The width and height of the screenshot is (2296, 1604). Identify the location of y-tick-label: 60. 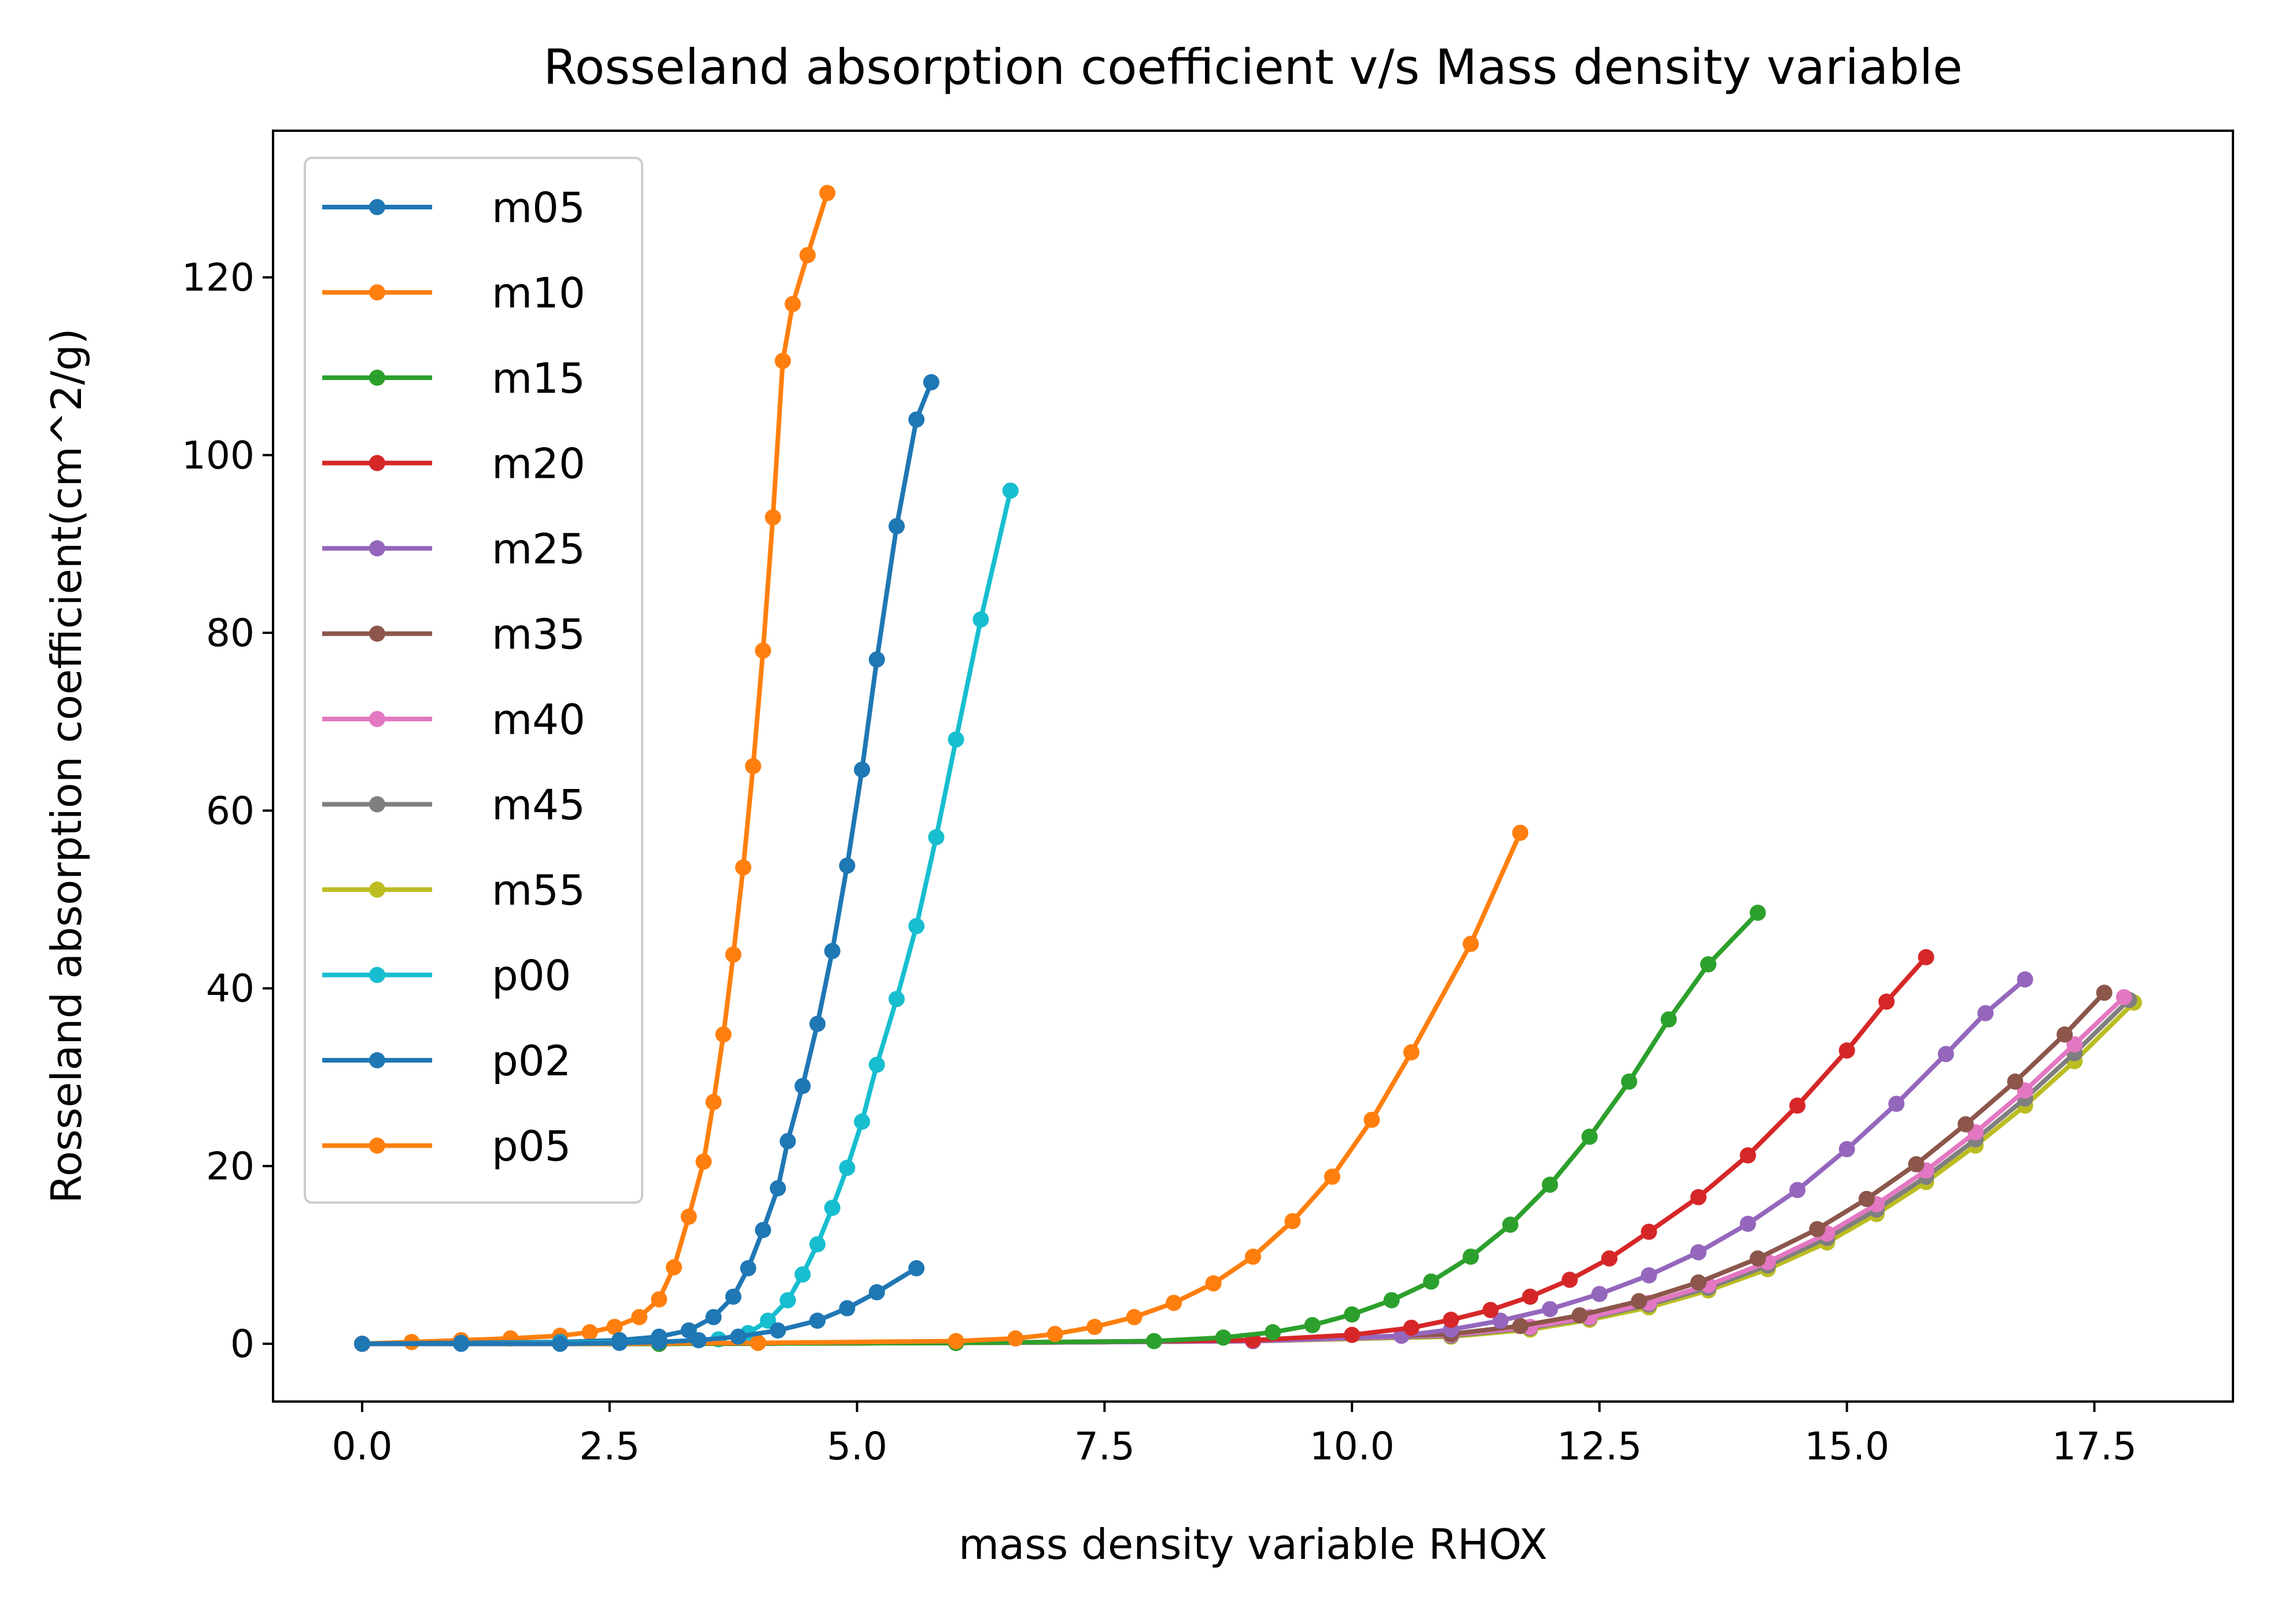
(230, 810).